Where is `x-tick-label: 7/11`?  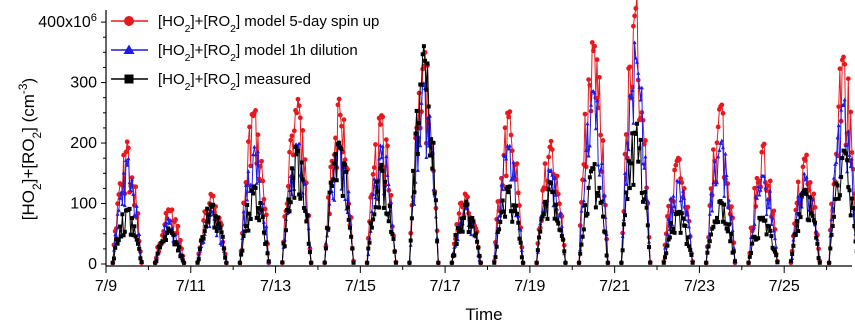 x-tick-label: 7/11 is located at coordinates (191, 286).